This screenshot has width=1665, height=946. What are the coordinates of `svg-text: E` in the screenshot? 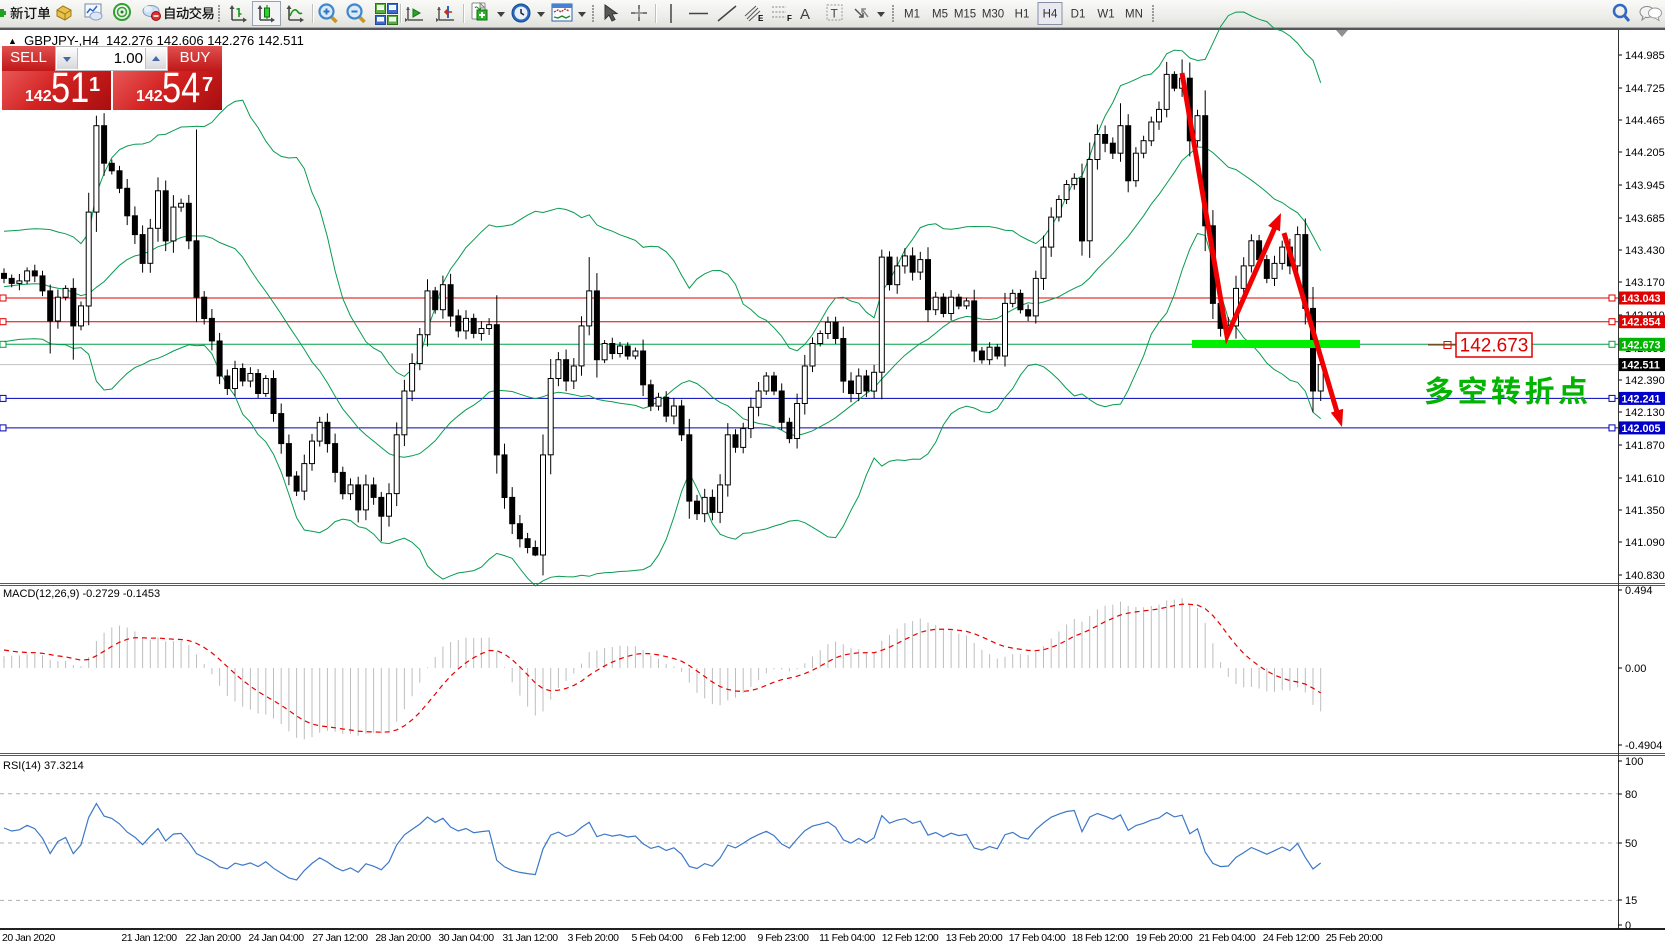 It's located at (761, 18).